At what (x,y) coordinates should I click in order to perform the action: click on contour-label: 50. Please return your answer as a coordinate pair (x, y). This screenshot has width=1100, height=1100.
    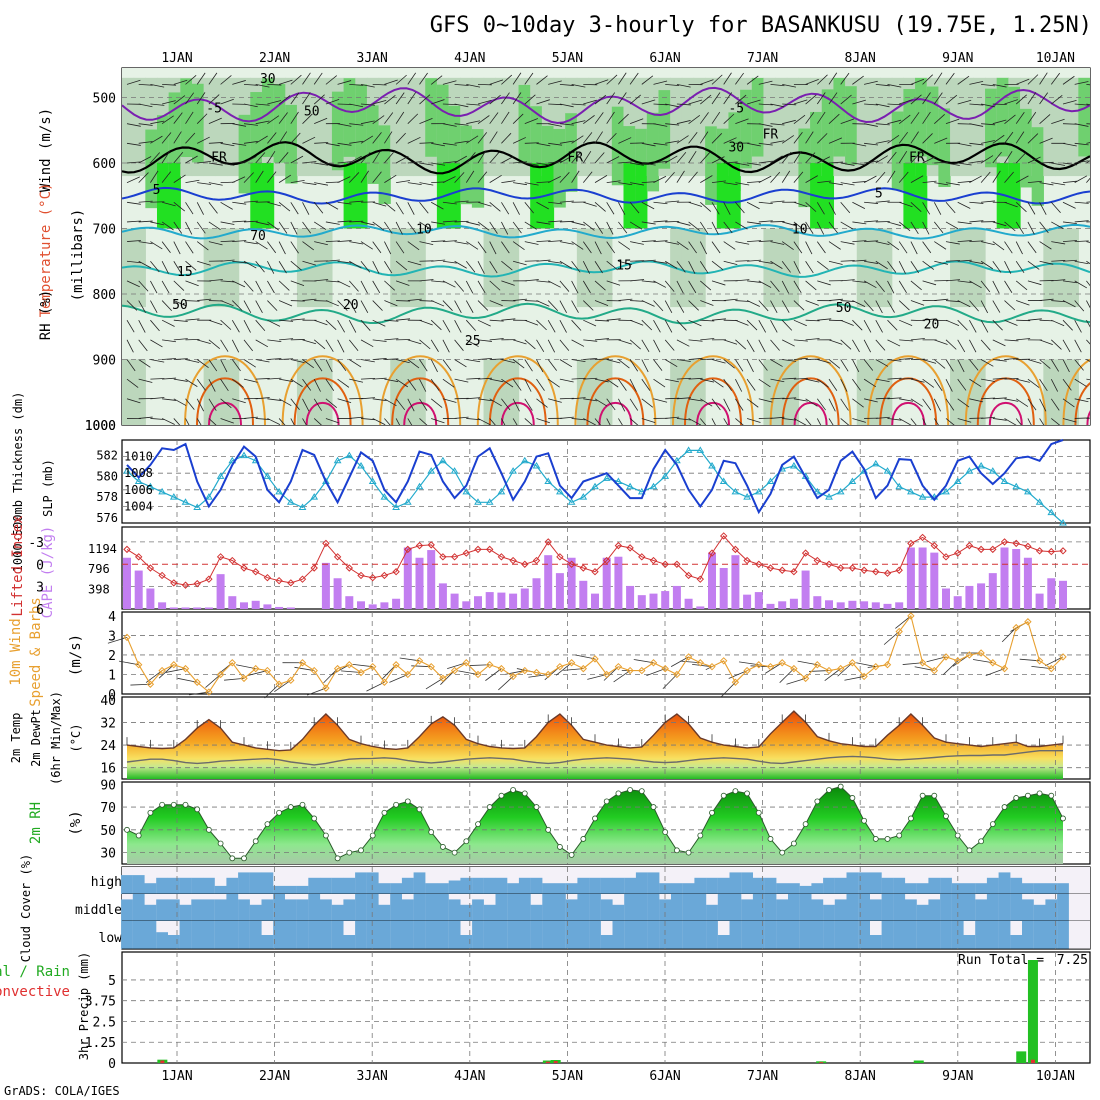
    Looking at the image, I should click on (180, 305).